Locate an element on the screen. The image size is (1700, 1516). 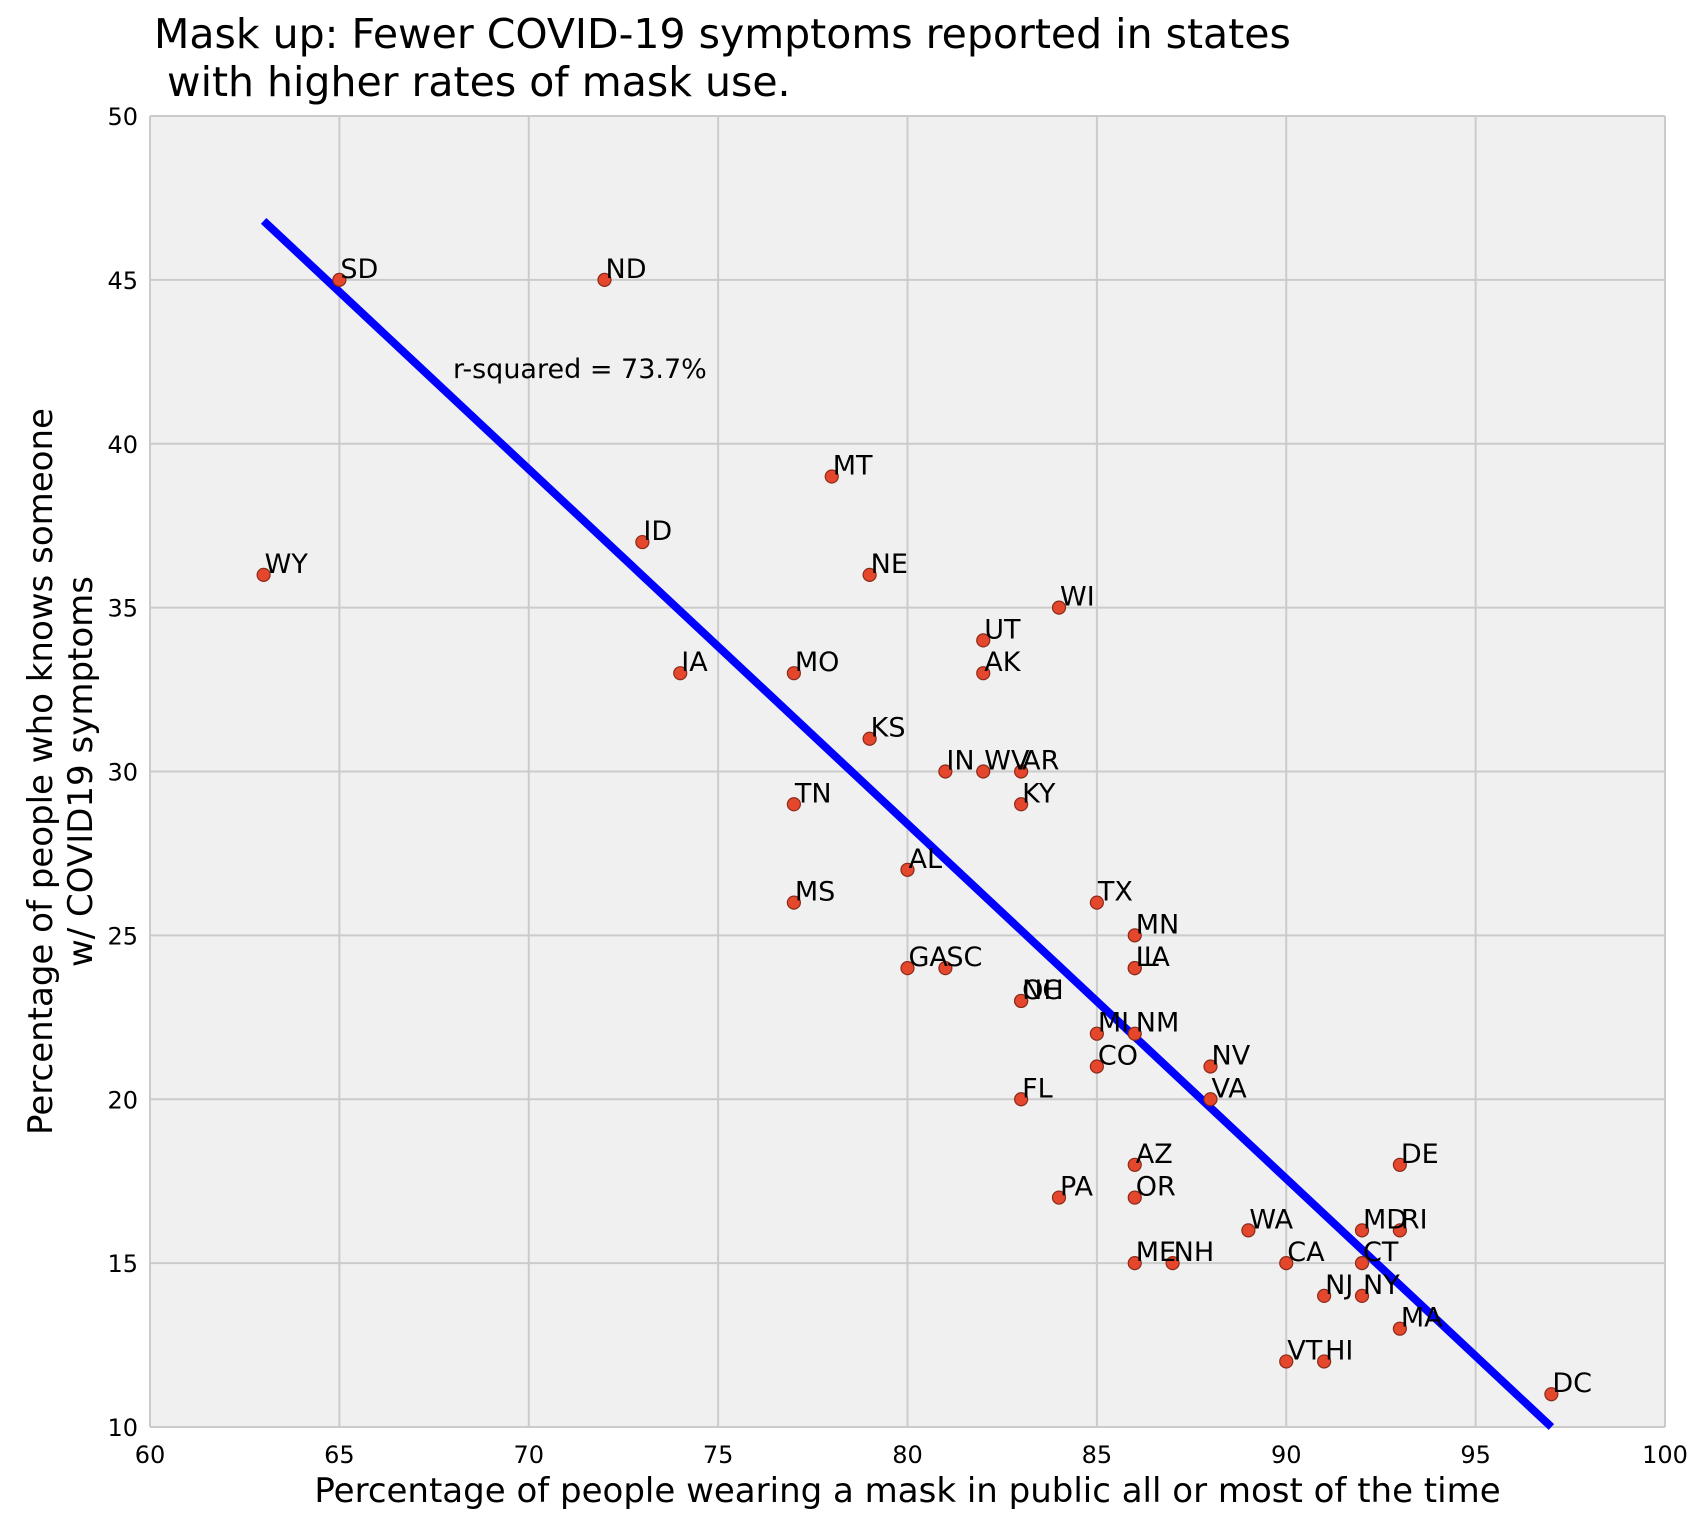
point-label: IA is located at coordinates (694, 662).